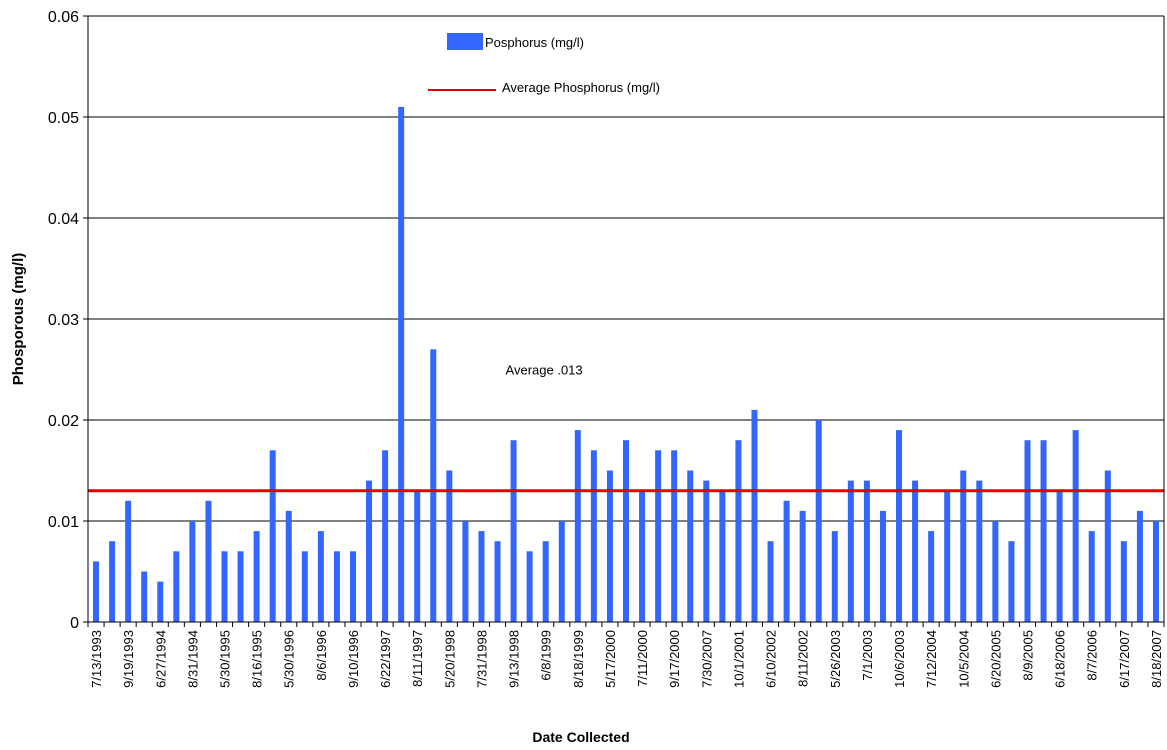  What do you see at coordinates (578, 659) in the screenshot?
I see `x-tick-label: 8/18/1999` at bounding box center [578, 659].